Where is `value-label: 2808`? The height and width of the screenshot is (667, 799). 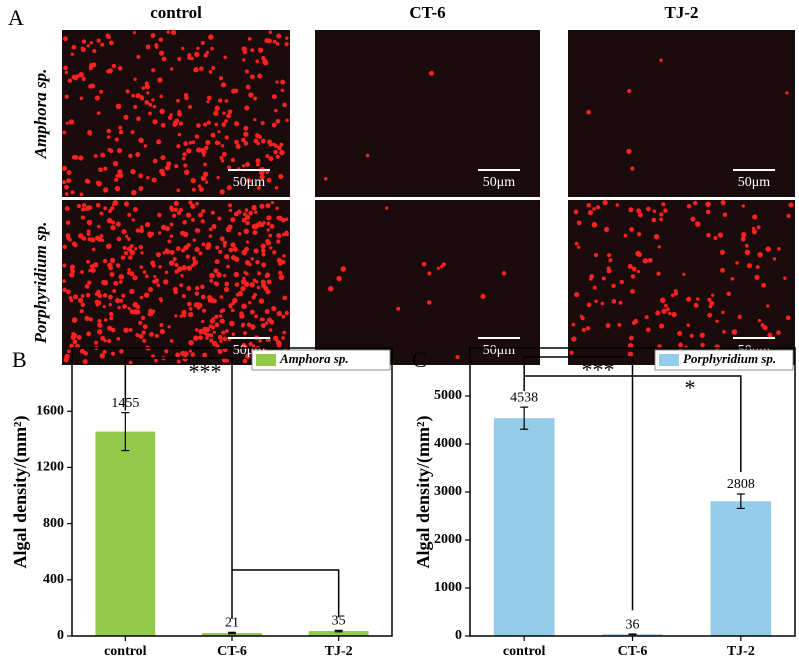 value-label: 2808 is located at coordinates (741, 484).